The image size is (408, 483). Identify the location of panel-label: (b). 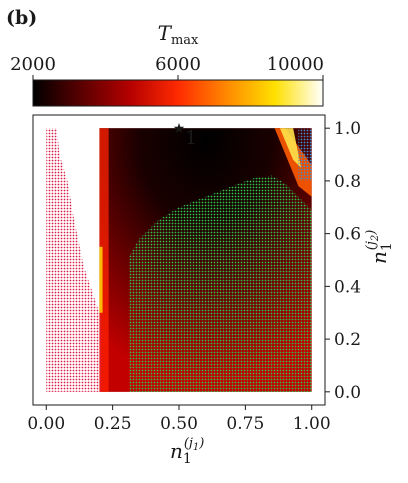
(21, 18).